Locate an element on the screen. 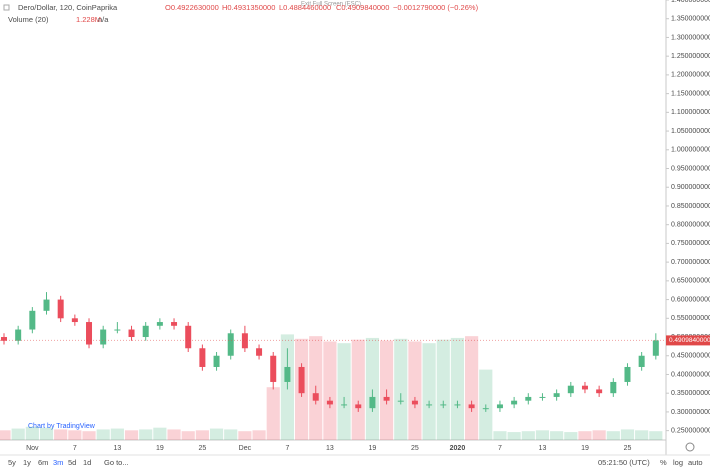 Image resolution: width=710 pixels, height=473 pixels. y-tick-label: 1.2000000000 is located at coordinates (690, 75).